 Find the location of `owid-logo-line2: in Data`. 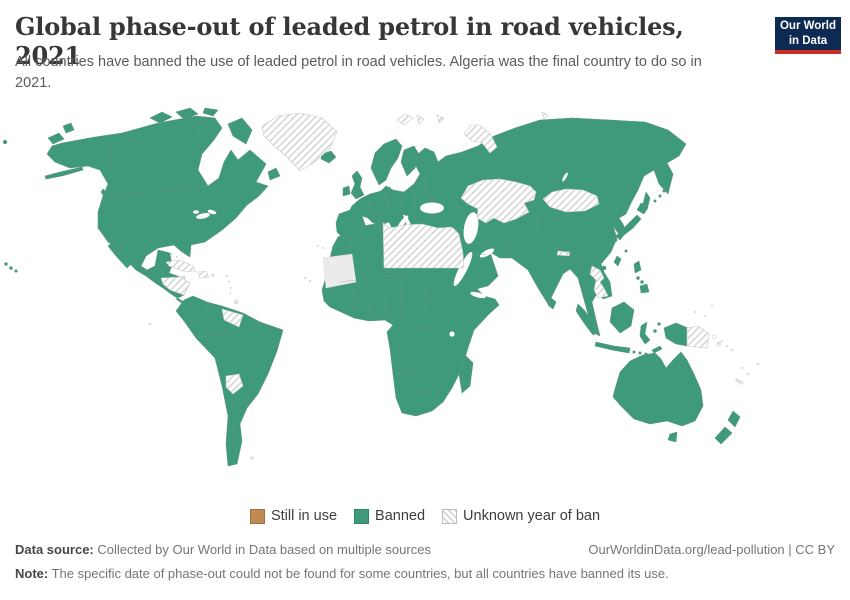

owid-logo-line2: in Data is located at coordinates (808, 40).